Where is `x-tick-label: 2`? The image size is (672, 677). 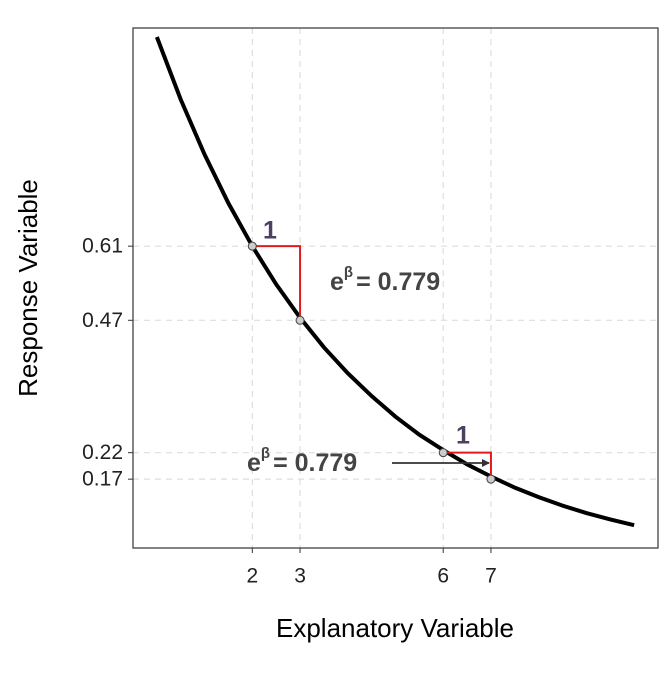
x-tick-label: 2 is located at coordinates (252, 576).